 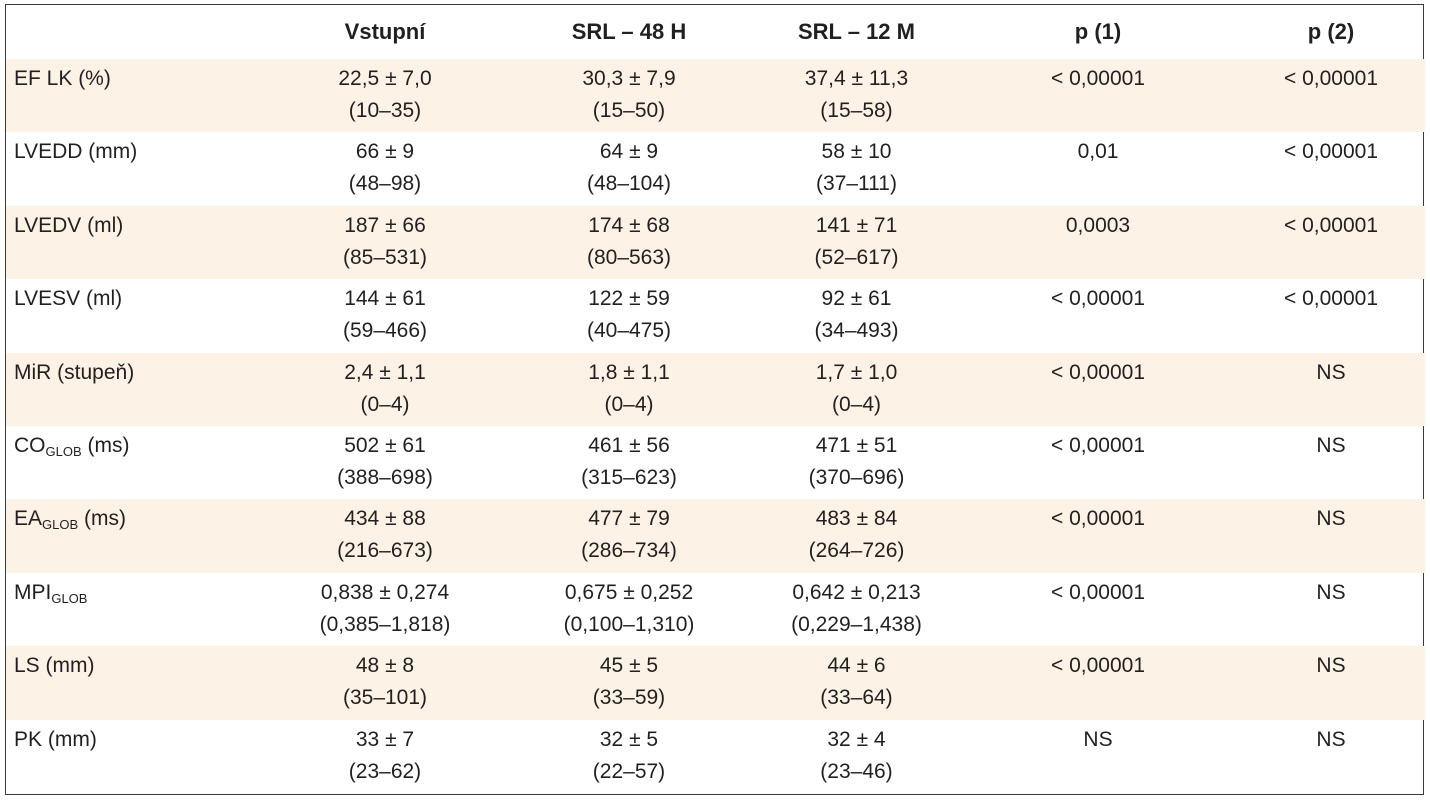 I want to click on parameter-label: LS (mm), so click(x=136, y=682).